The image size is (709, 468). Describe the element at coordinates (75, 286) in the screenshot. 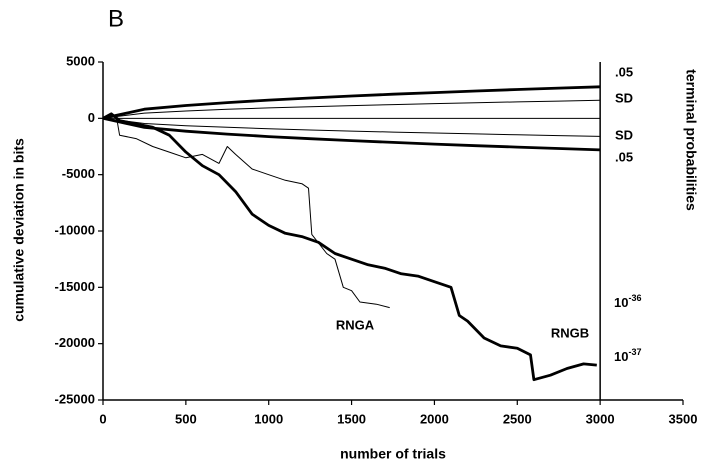

I see `y-tick-label: -15000` at that location.